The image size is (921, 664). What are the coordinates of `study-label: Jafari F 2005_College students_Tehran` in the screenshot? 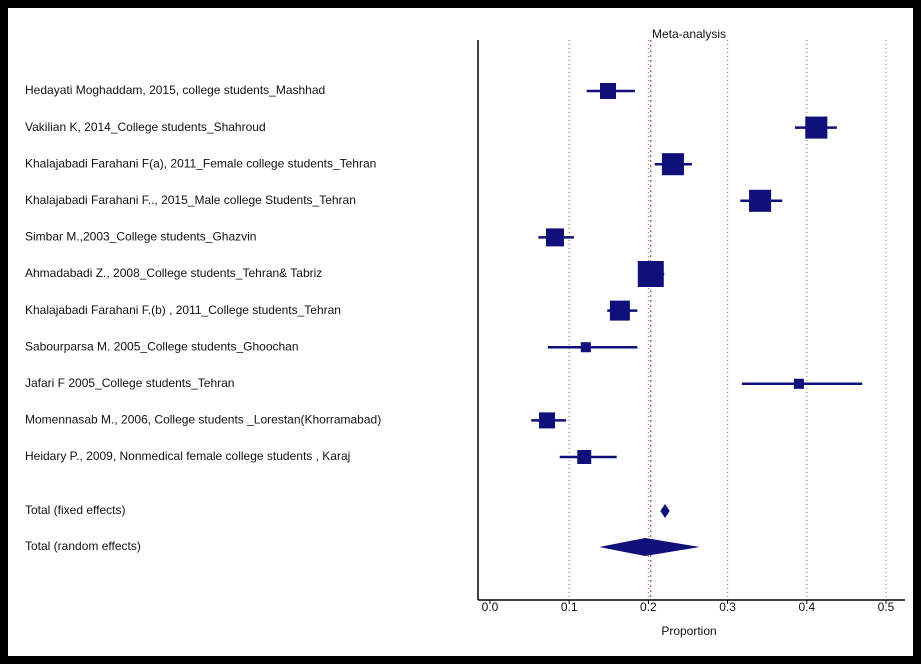 It's located at (129, 383).